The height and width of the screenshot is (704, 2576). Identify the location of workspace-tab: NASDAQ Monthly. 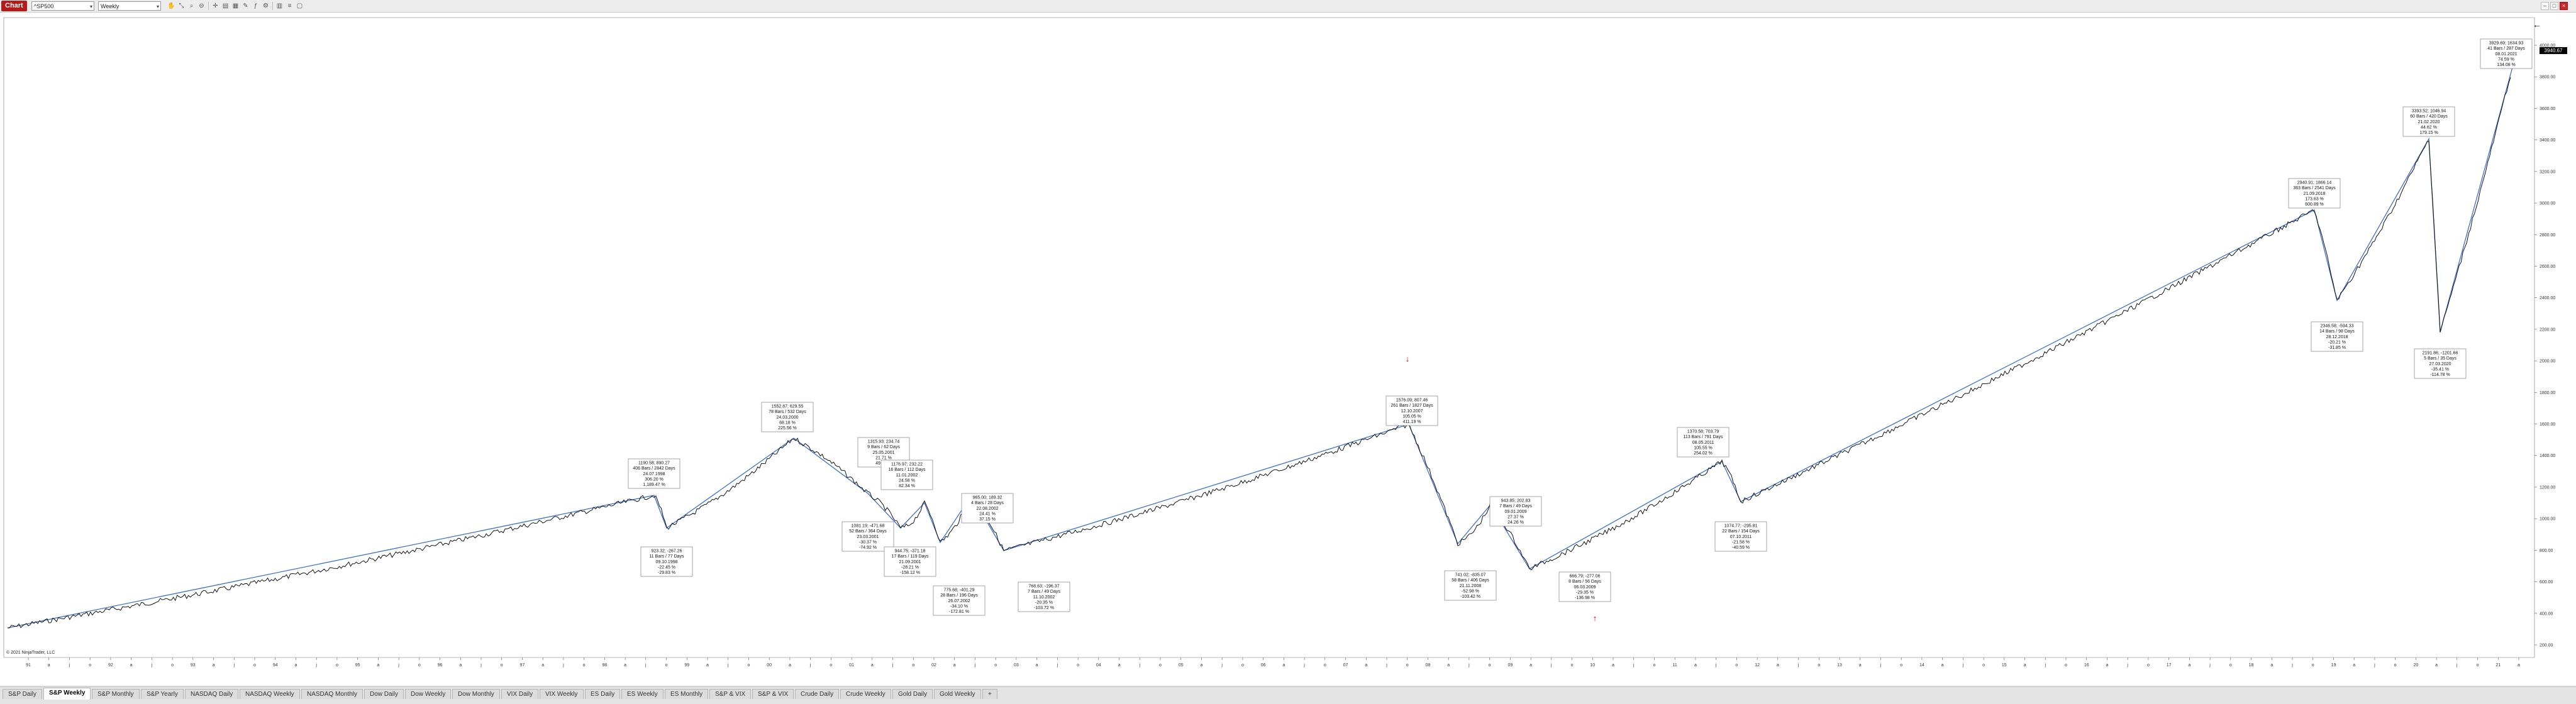
(332, 694).